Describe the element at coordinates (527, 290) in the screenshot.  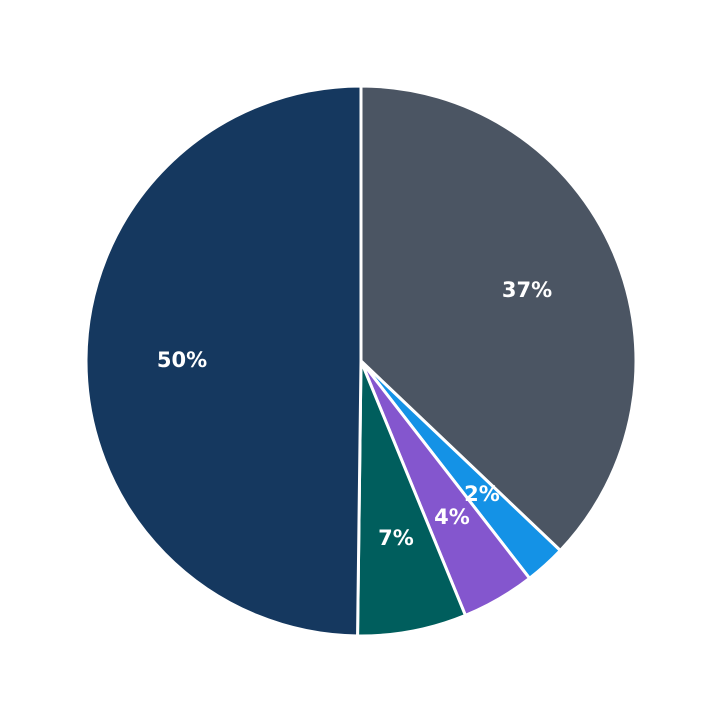
I see `slice-label-0: 37%` at that location.